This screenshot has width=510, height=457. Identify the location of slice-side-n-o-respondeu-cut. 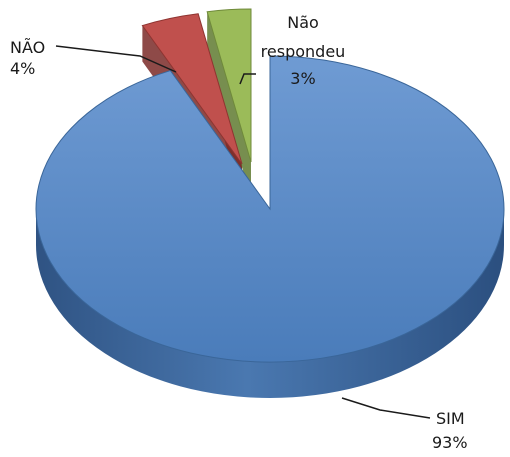
(229, 104).